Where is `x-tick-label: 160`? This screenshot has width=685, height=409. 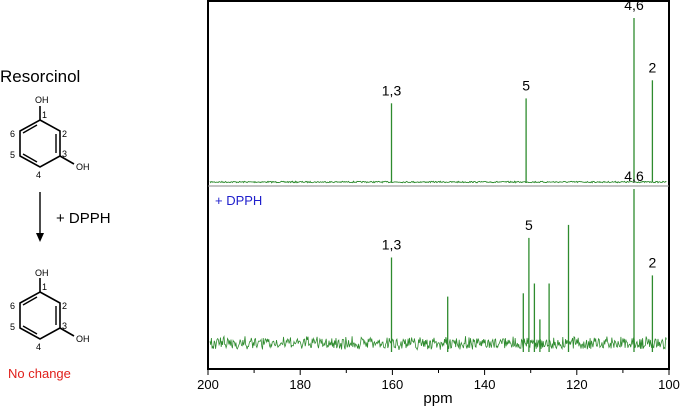
x-tick-label: 160 is located at coordinates (393, 384).